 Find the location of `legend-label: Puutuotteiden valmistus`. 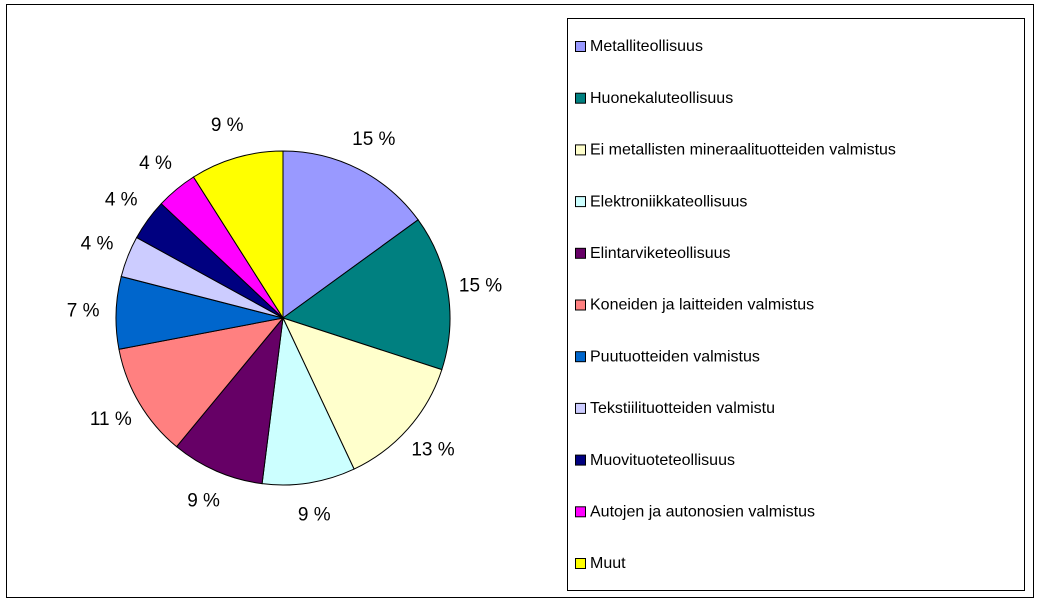

legend-label: Puutuotteiden valmistus is located at coordinates (675, 356).